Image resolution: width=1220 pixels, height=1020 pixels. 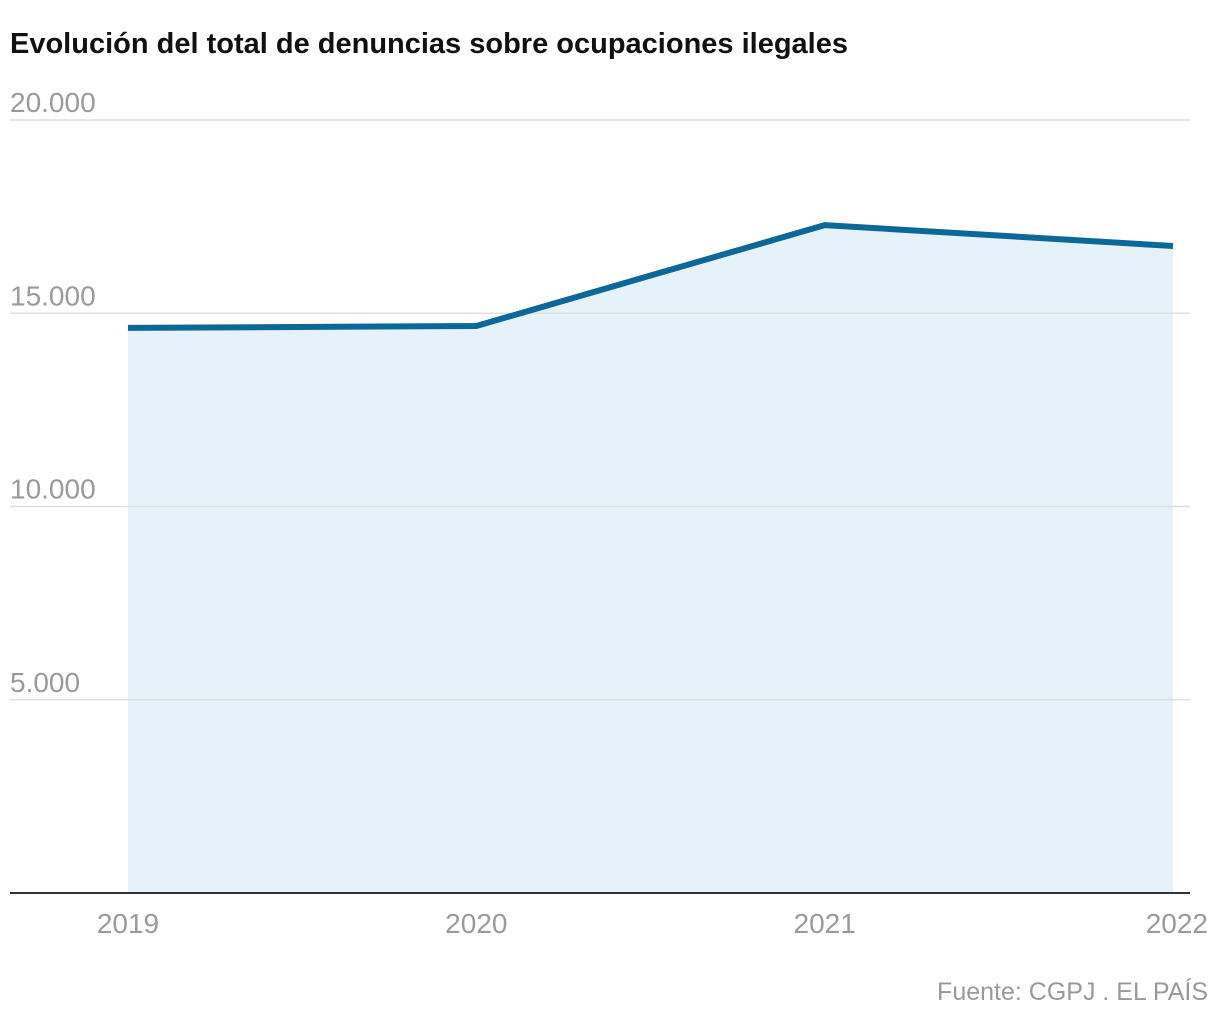 I want to click on x-tick-label: 2022, so click(x=1177, y=923).